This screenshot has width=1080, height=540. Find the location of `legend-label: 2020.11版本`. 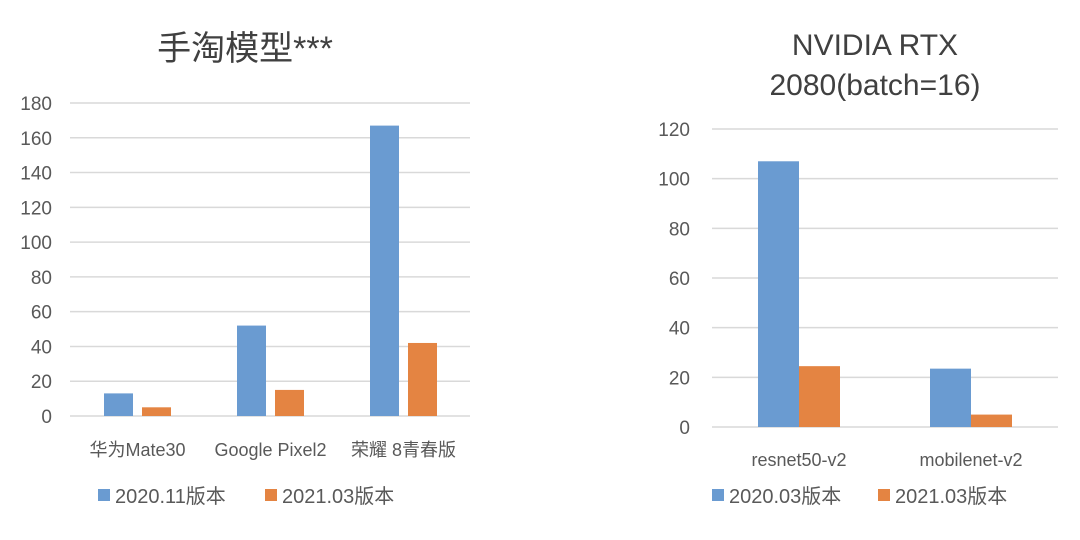

legend-label: 2020.11版本 is located at coordinates (170, 496).